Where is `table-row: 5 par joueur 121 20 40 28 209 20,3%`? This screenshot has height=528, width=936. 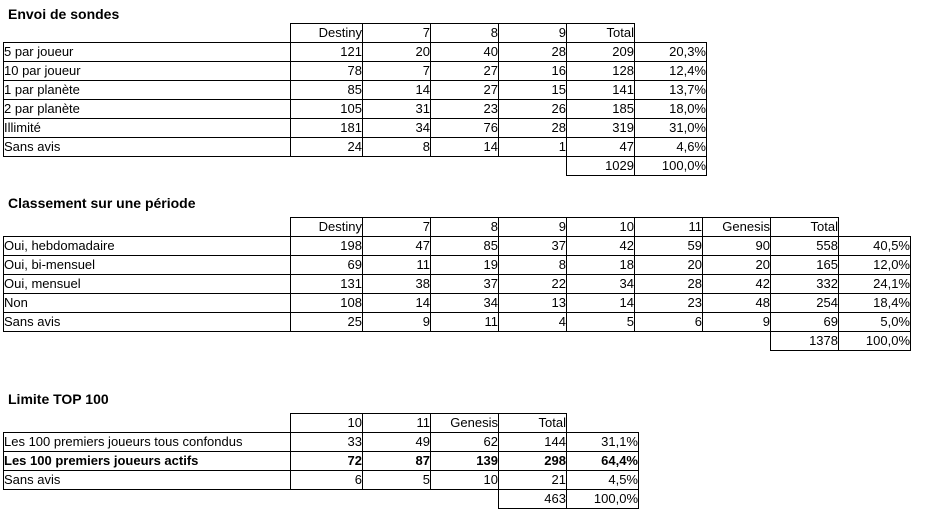
table-row: 5 par joueur 121 20 40 28 209 20,3% is located at coordinates (355, 52).